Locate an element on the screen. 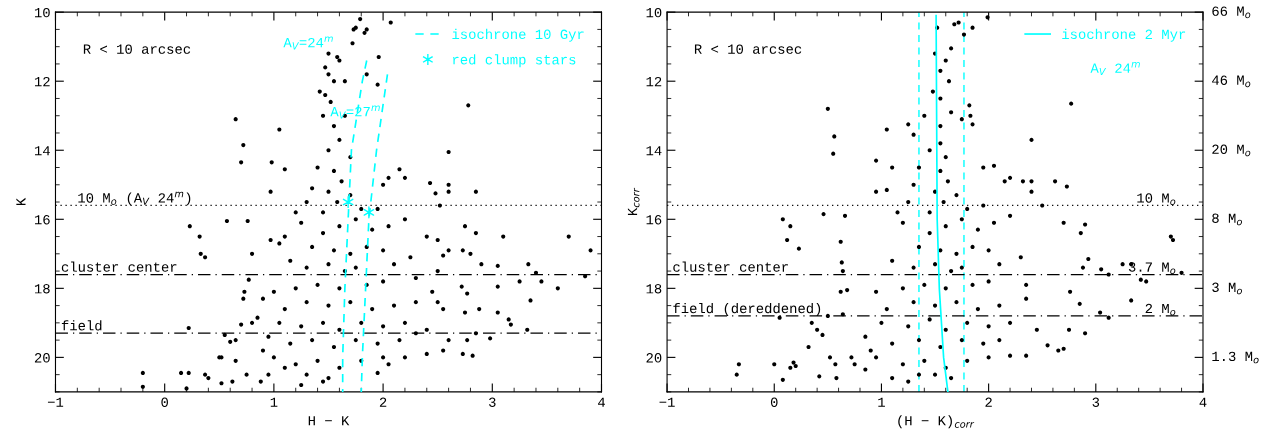  annotation: 10 M$_{o}$ (A$_{V}$ 24$^{m}$) is located at coordinates (134, 198).